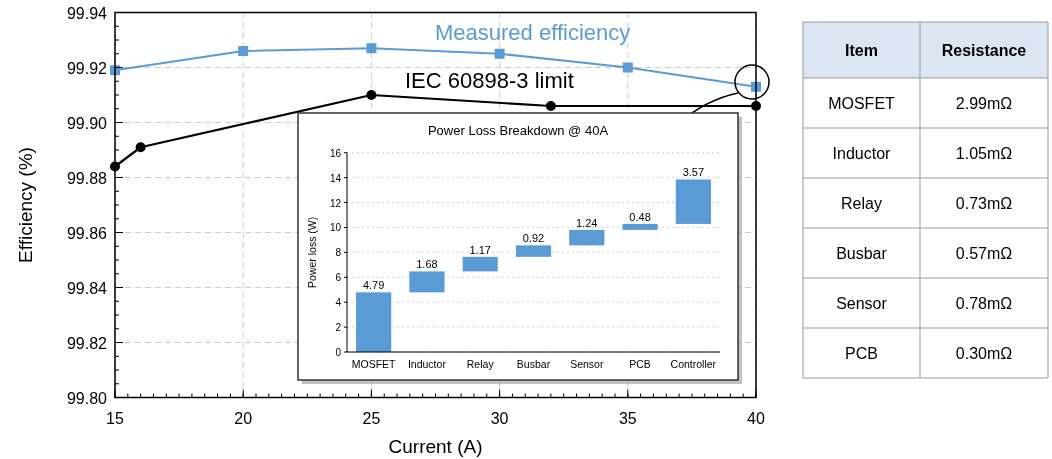  What do you see at coordinates (87, 233) in the screenshot?
I see `y-tick-label: 99.86` at bounding box center [87, 233].